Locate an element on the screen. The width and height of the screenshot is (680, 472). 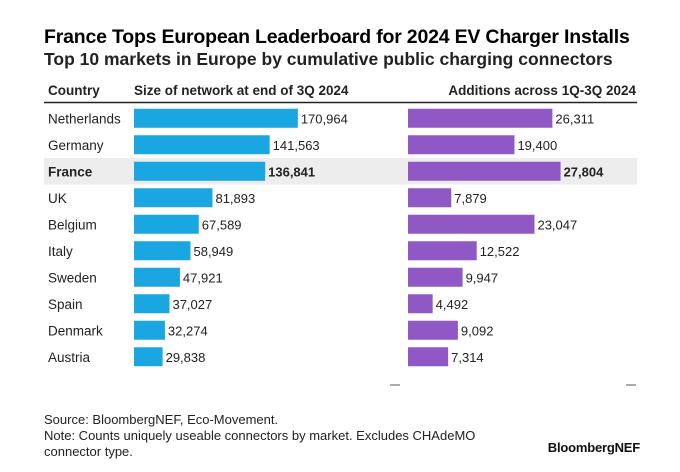
country-label: Germany is located at coordinates (76, 145).